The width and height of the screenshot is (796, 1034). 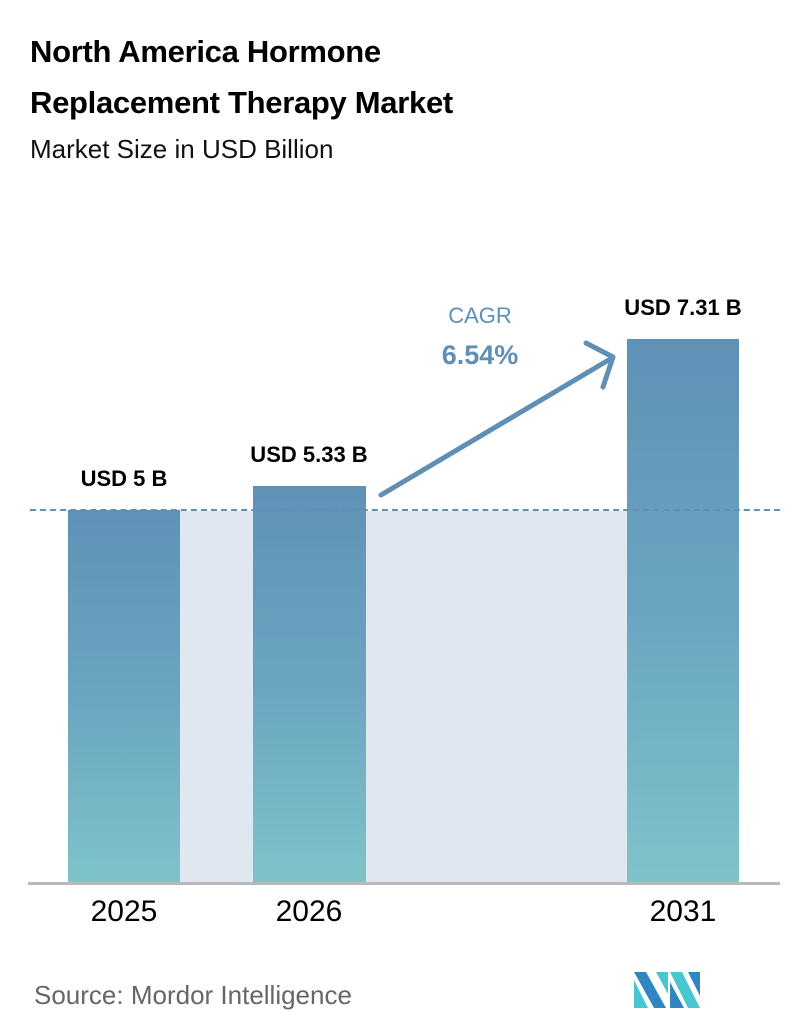 I want to click on cagr-value: 6.54%, so click(x=480, y=355).